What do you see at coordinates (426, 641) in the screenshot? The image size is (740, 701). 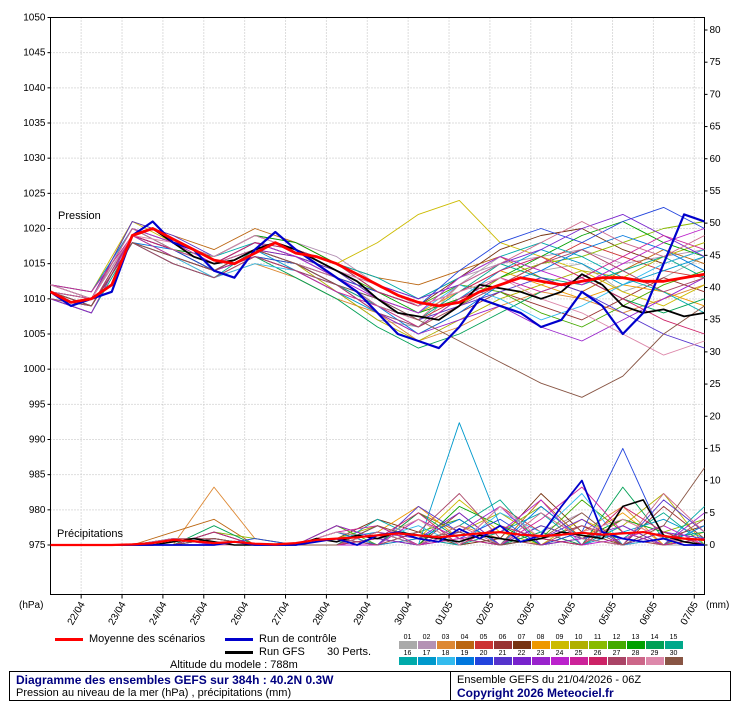 I see `pert-legend-item: 02` at bounding box center [426, 641].